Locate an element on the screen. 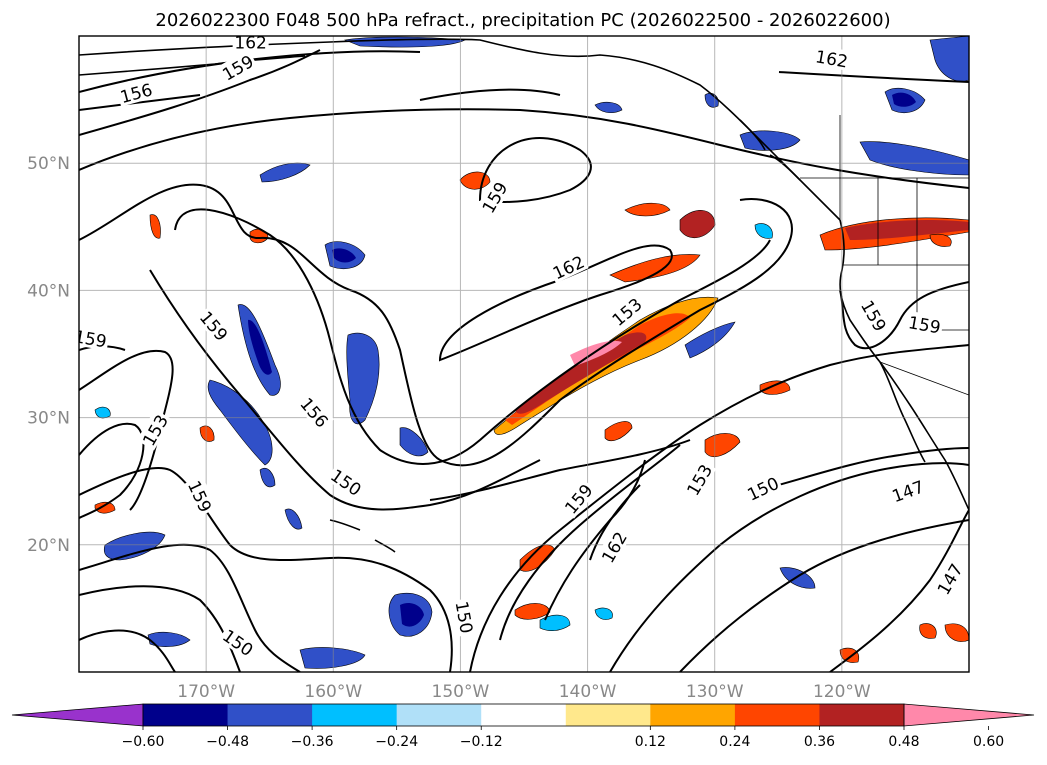 The height and width of the screenshot is (765, 1047). lon-tick-label: 150°W is located at coordinates (461, 692).